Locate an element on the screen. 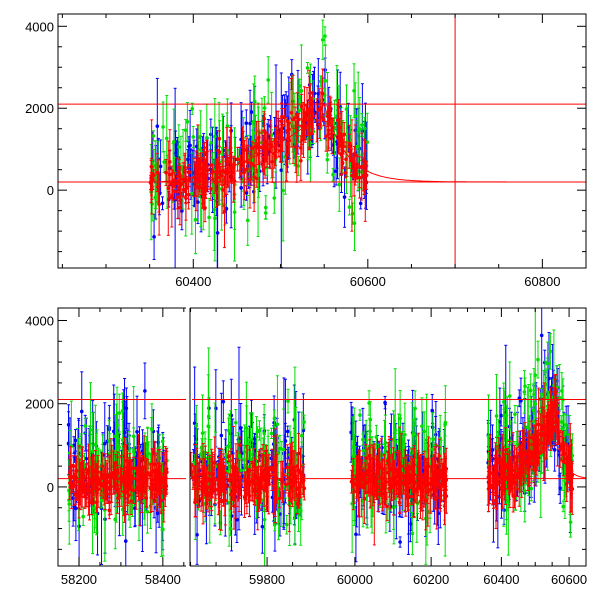 The width and height of the screenshot is (600, 600). x-tick-label: 60600 is located at coordinates (368, 281).